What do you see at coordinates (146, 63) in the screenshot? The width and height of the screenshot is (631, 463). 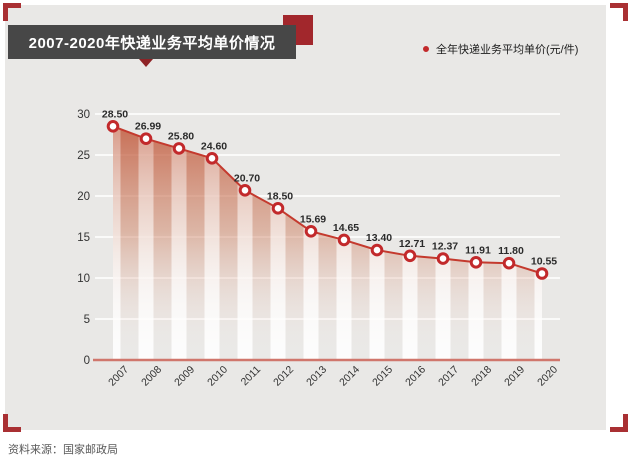 I see `title-caret-icon` at bounding box center [146, 63].